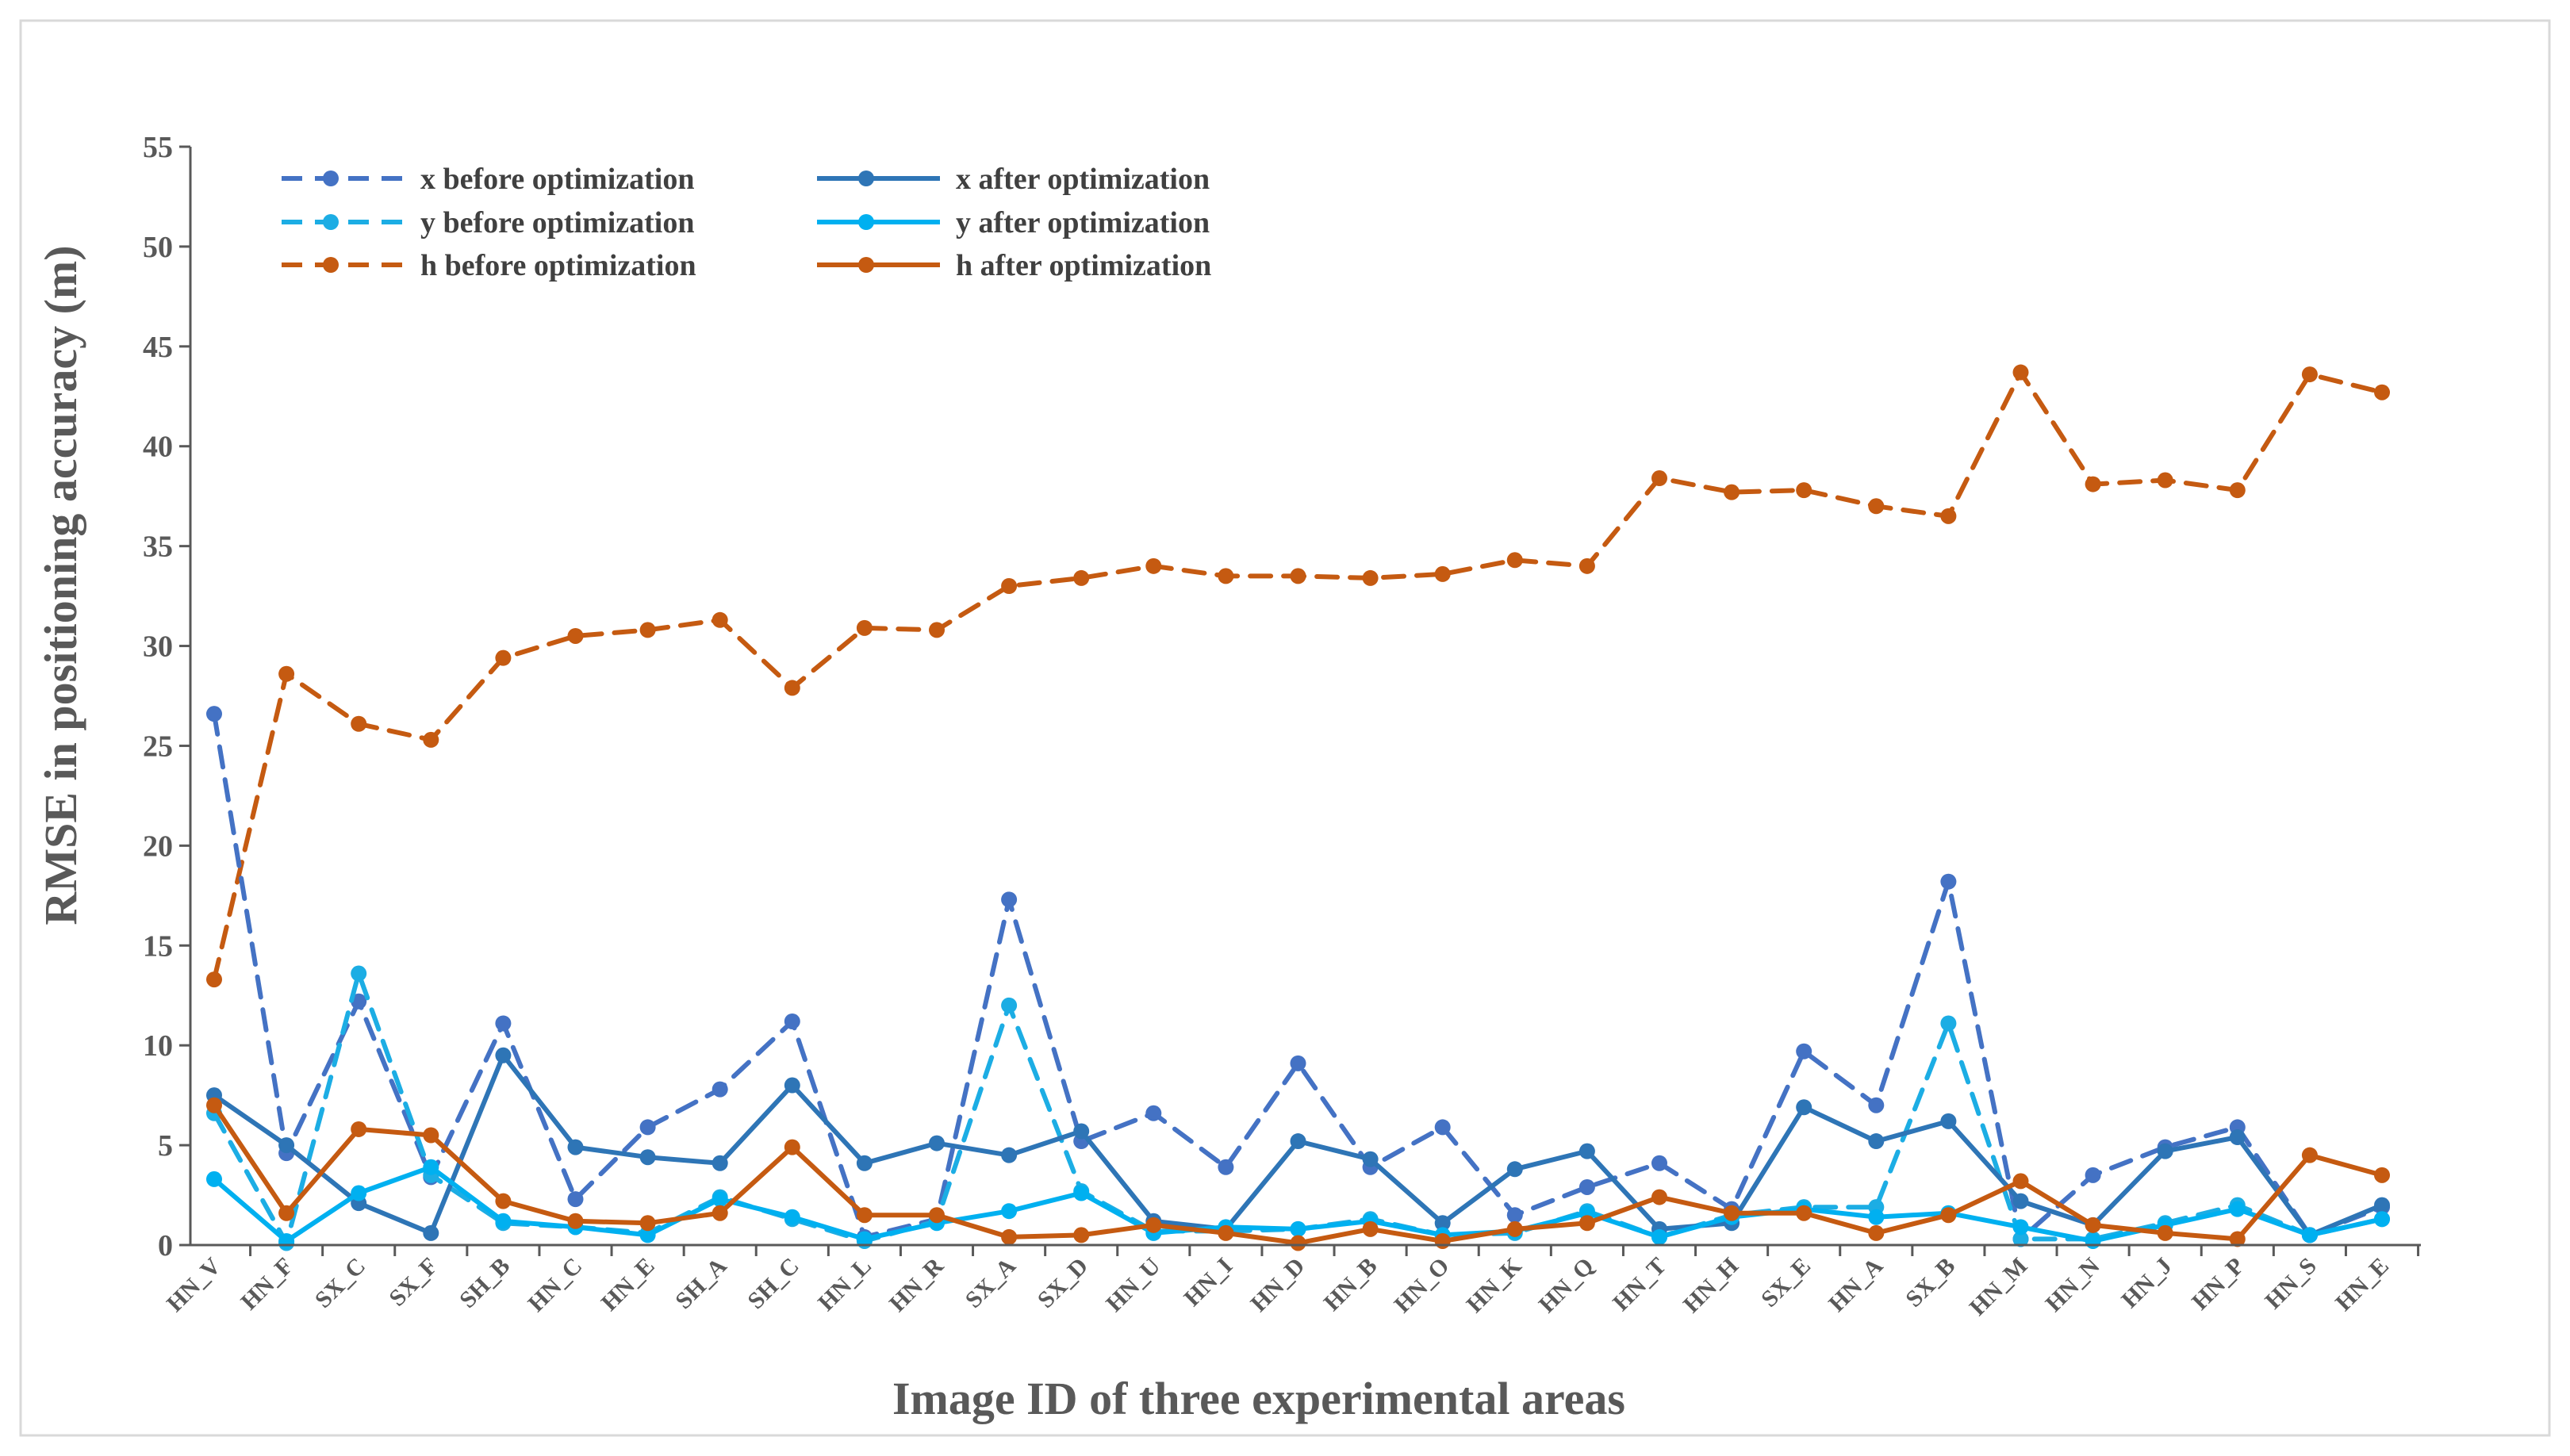  What do you see at coordinates (1083, 179) in the screenshot?
I see `legend-label: x after optimization` at bounding box center [1083, 179].